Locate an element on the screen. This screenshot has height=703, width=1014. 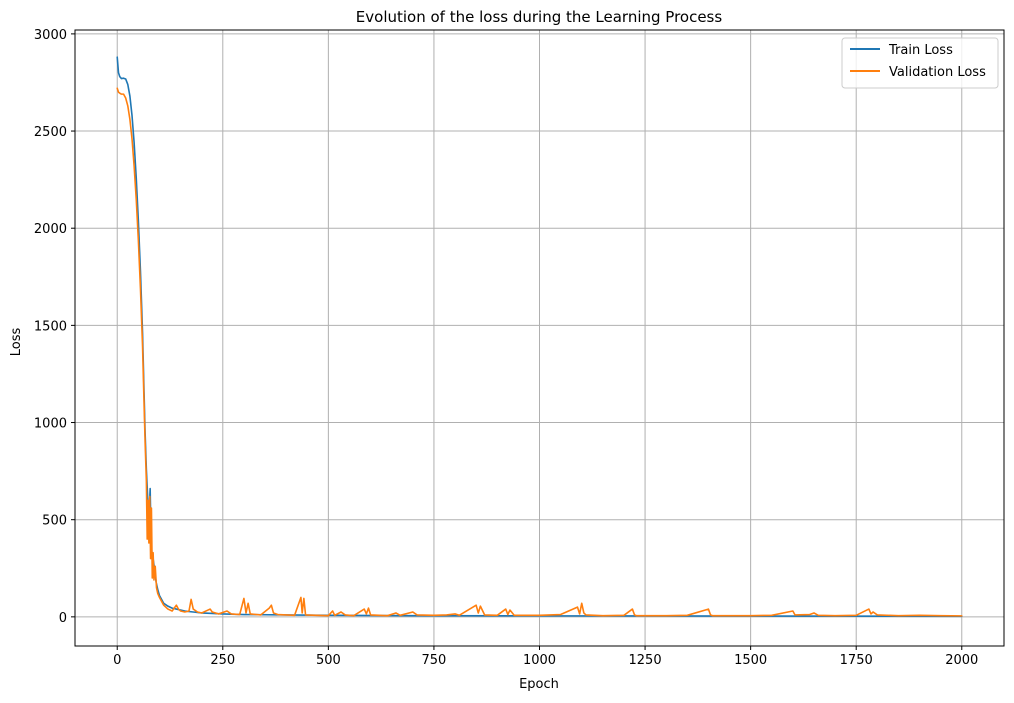
x-tick-label: 2000 is located at coordinates (961, 660).